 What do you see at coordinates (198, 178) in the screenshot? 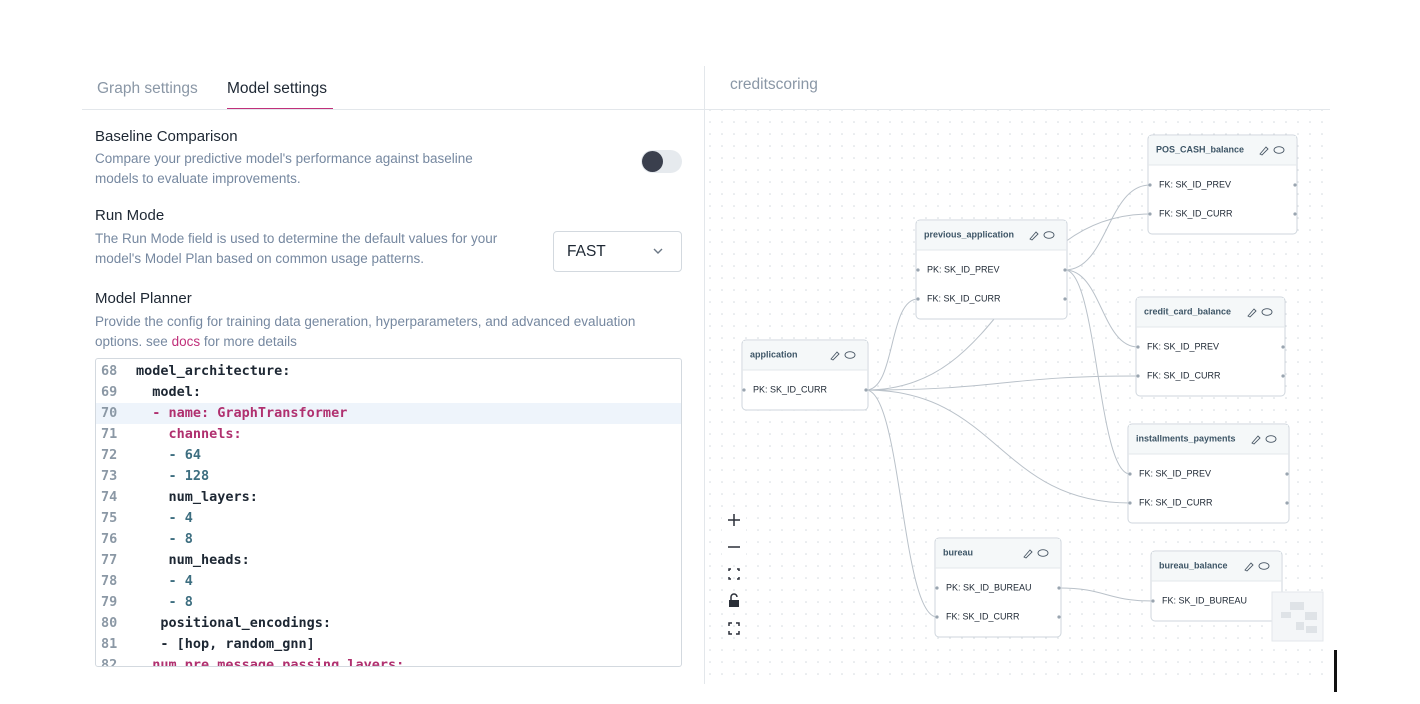
I see `section-description: models to evaluate improvements.` at bounding box center [198, 178].